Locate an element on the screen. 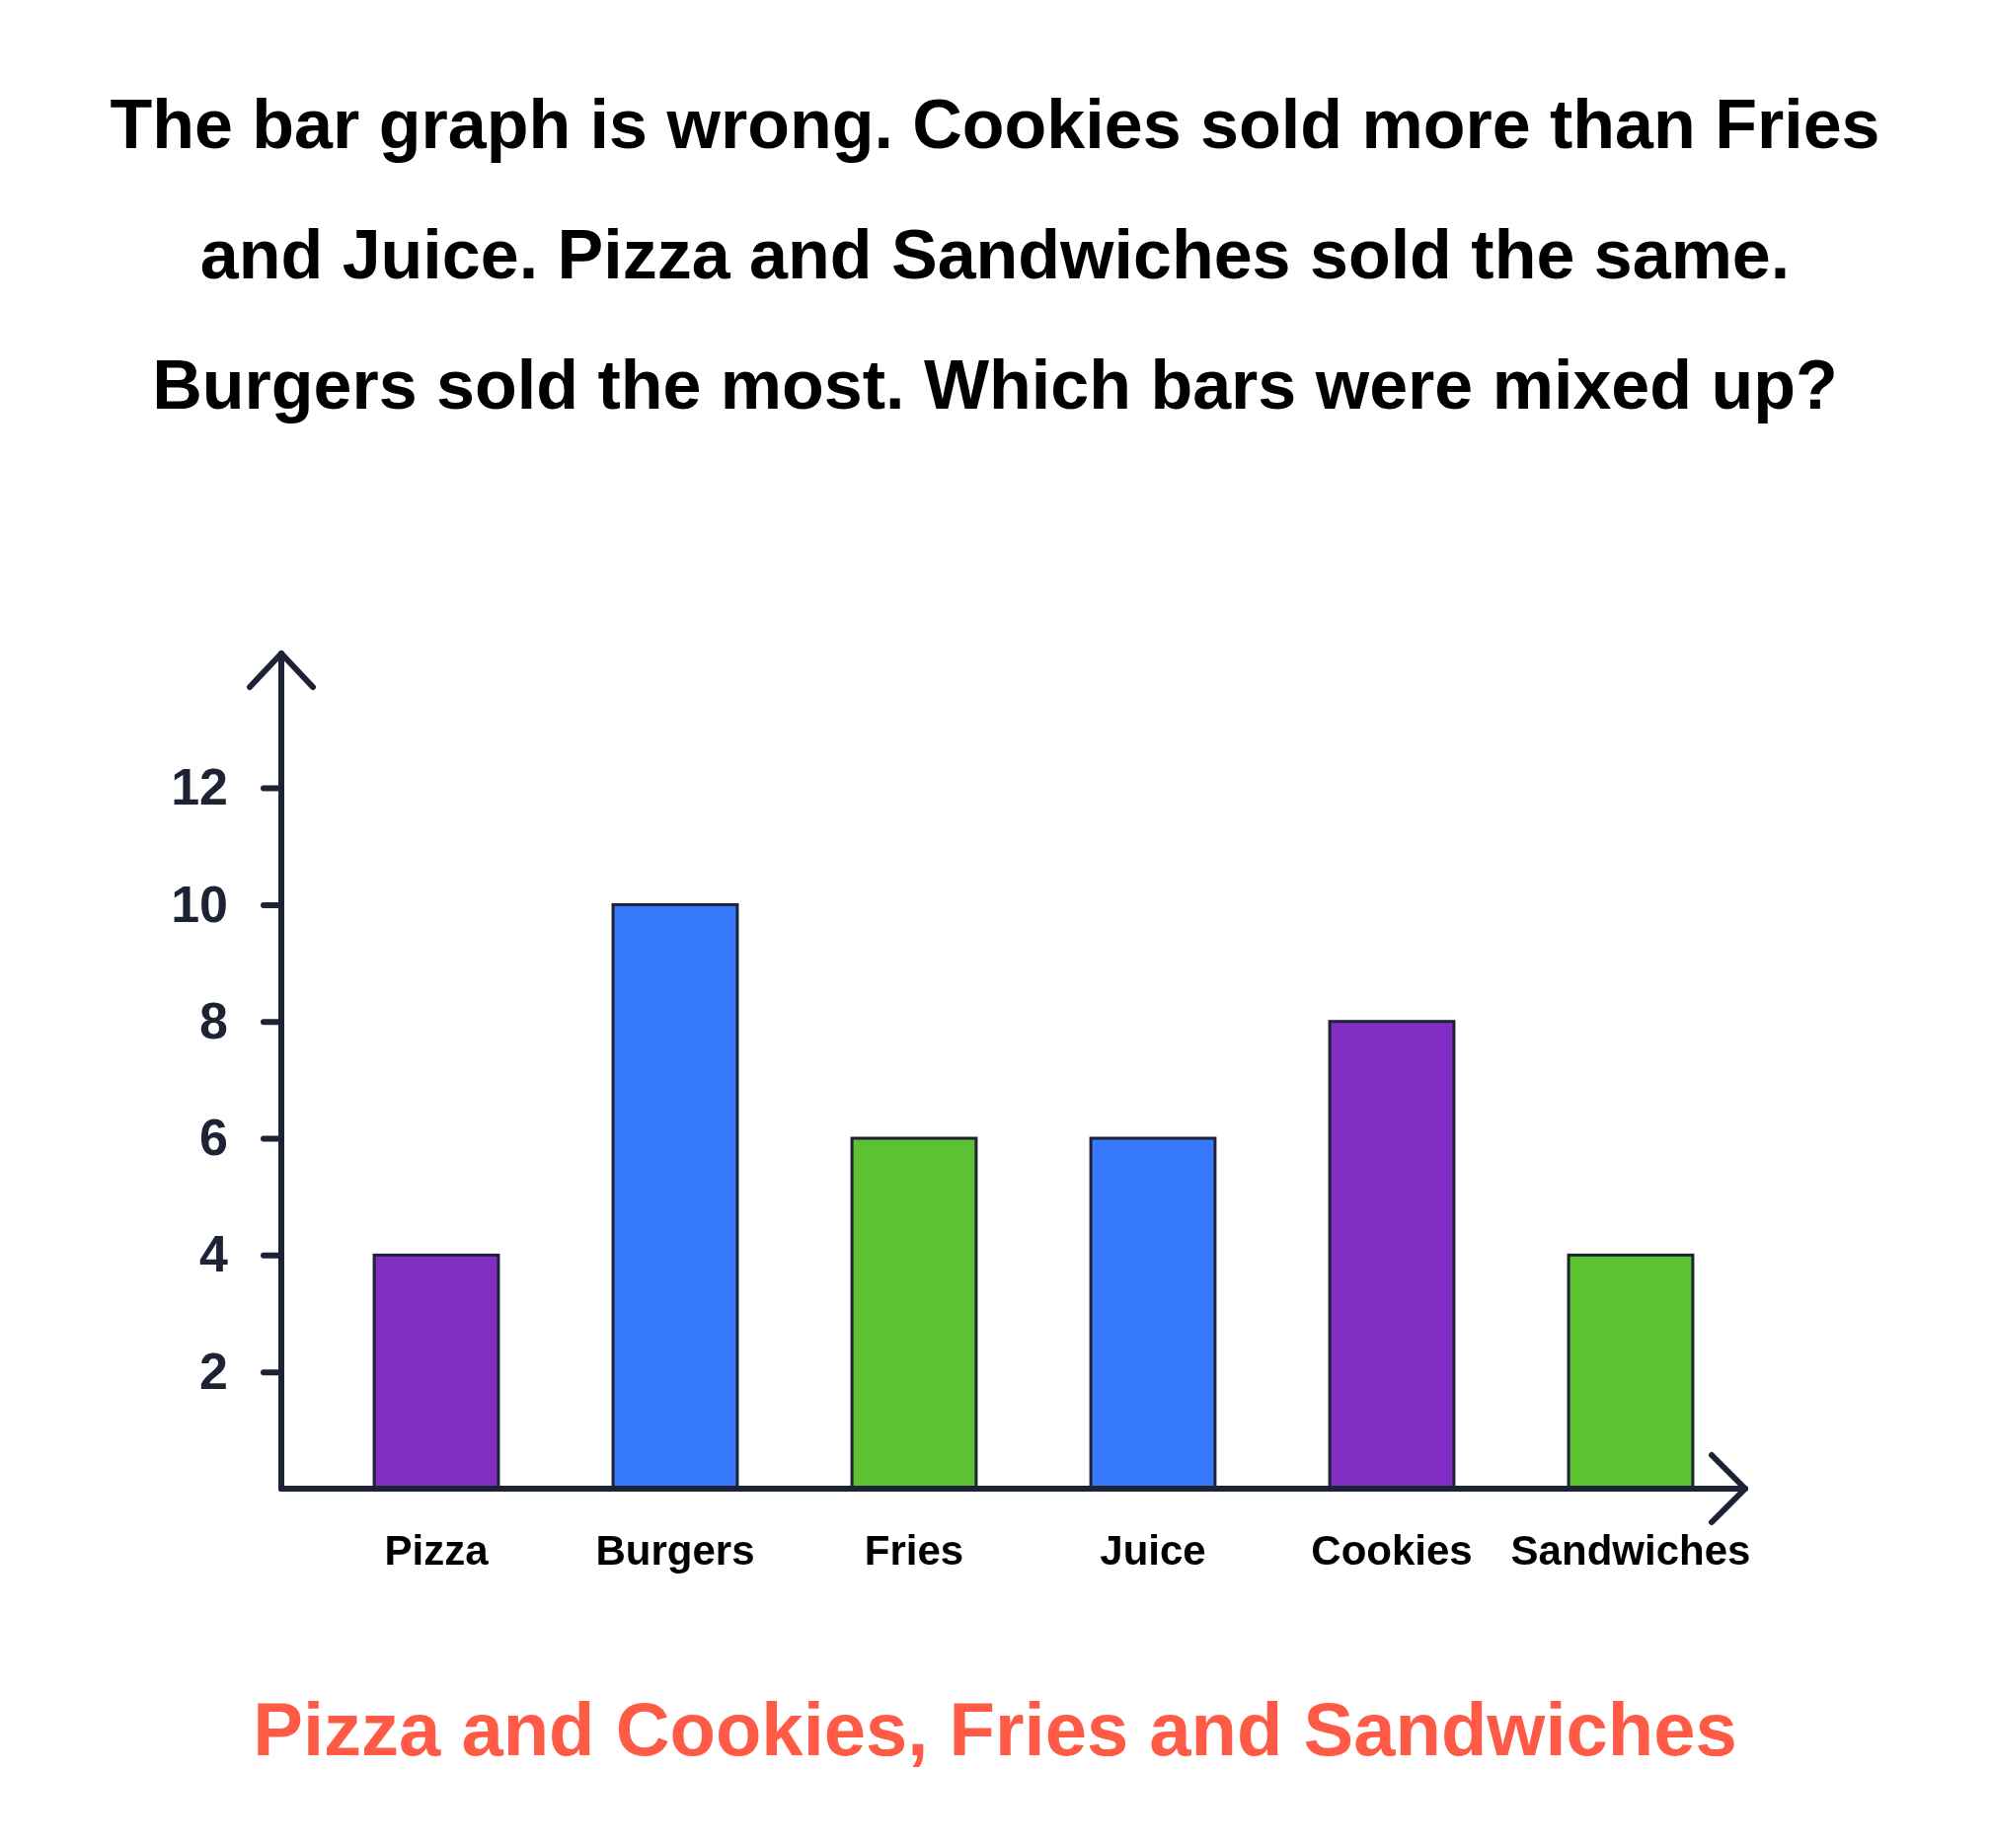 The image size is (1990, 1848). x-tick-label: Sandwiches is located at coordinates (1630, 1550).